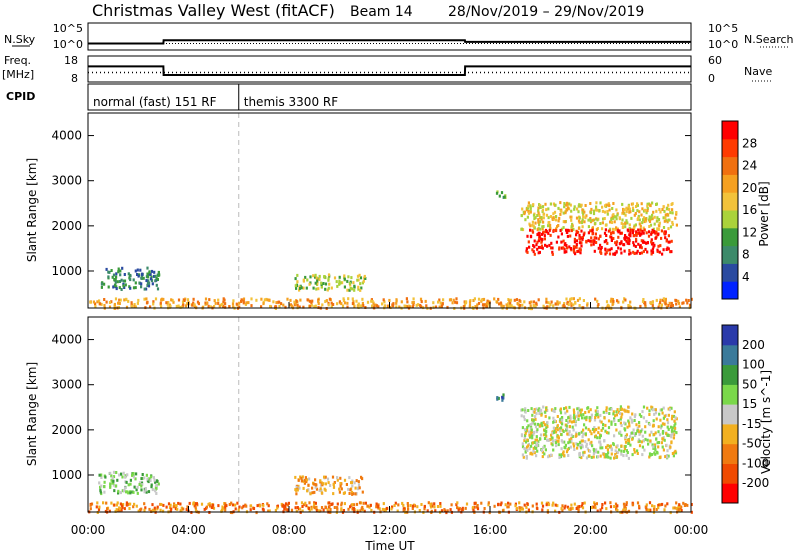  Describe the element at coordinates (88, 530) in the screenshot. I see `x-tick-label: 00:00` at that location.